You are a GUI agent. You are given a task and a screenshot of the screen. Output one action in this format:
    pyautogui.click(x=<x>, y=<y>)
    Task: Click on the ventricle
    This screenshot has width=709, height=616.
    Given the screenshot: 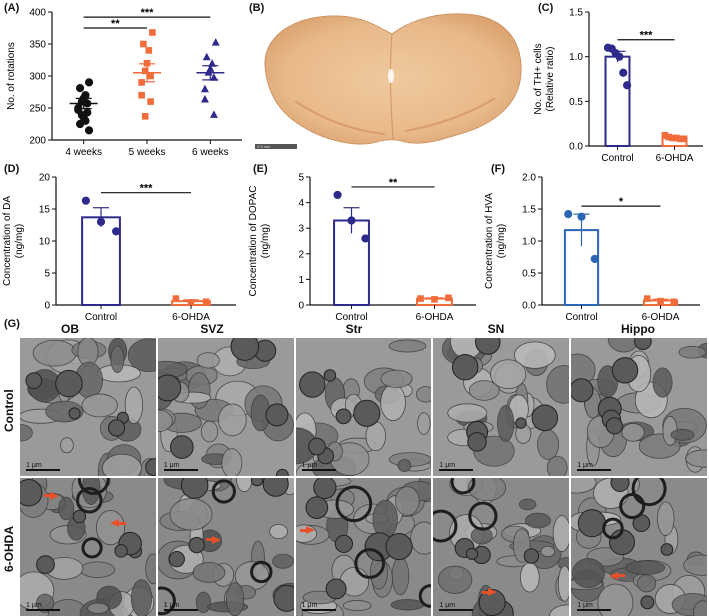 What is the action you would take?
    pyautogui.click(x=391, y=76)
    